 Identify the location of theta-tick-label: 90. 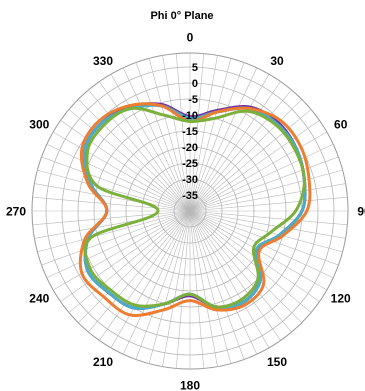
(361, 212).